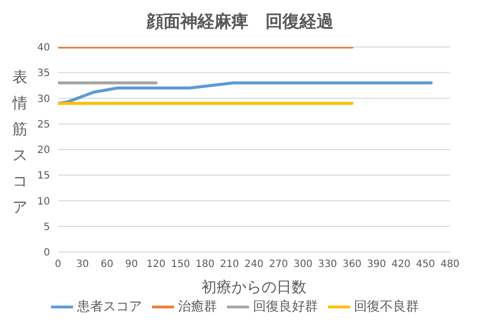 This screenshot has width=480, height=328. Describe the element at coordinates (254, 264) in the screenshot. I see `x-tick-label: 240` at that location.